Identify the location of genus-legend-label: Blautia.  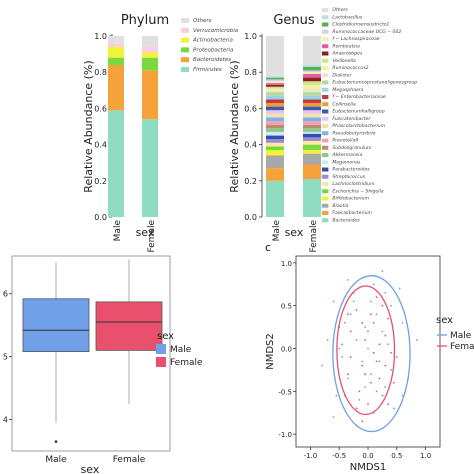
(340, 206).